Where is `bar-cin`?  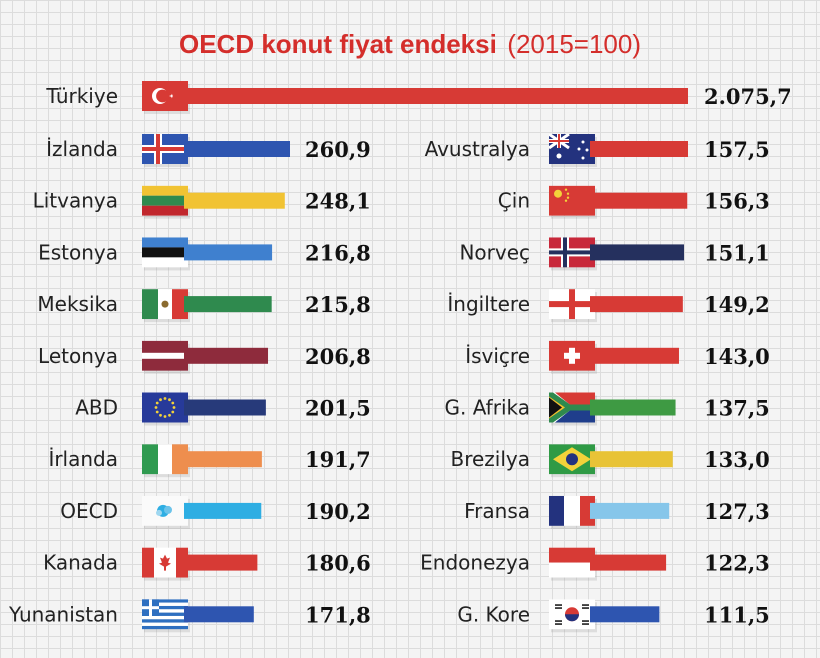
bar-cin is located at coordinates (639, 200).